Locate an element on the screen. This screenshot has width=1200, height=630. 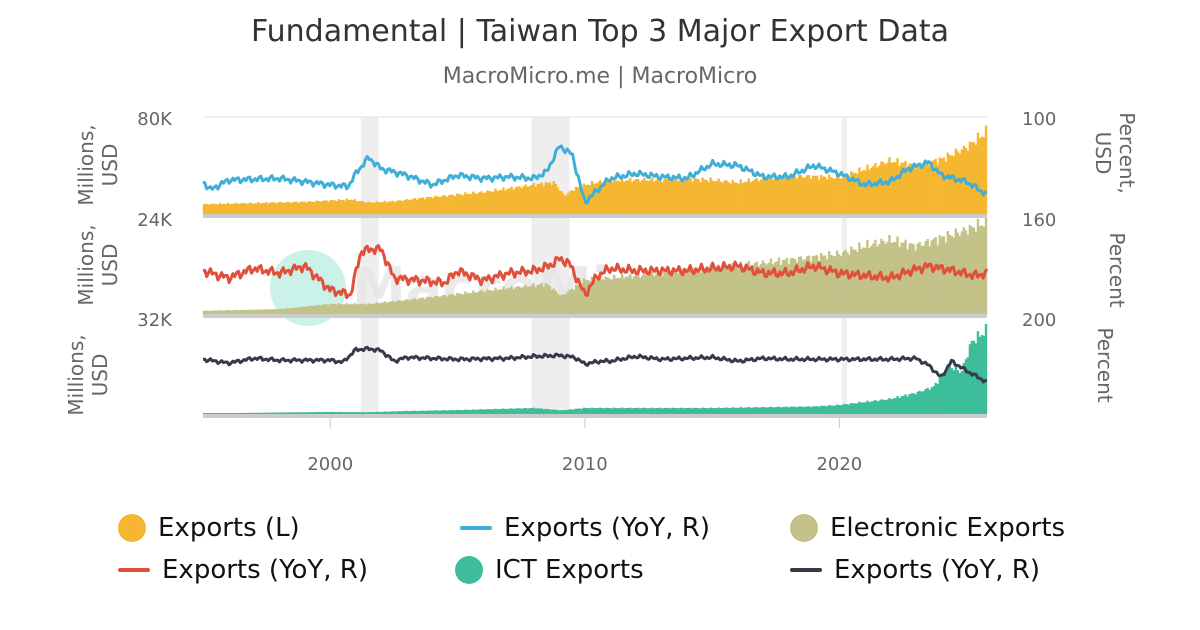
legend-item: ICT Exports is located at coordinates (549, 570).